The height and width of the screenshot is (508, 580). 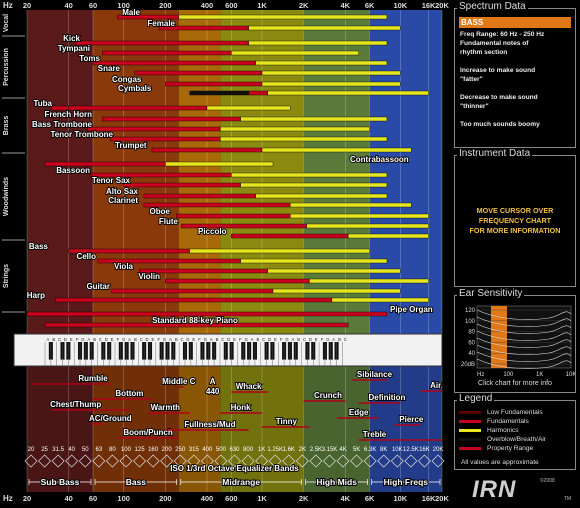 What do you see at coordinates (383, 450) in the screenshot?
I see `eq-band-label: 8K` at bounding box center [383, 450].